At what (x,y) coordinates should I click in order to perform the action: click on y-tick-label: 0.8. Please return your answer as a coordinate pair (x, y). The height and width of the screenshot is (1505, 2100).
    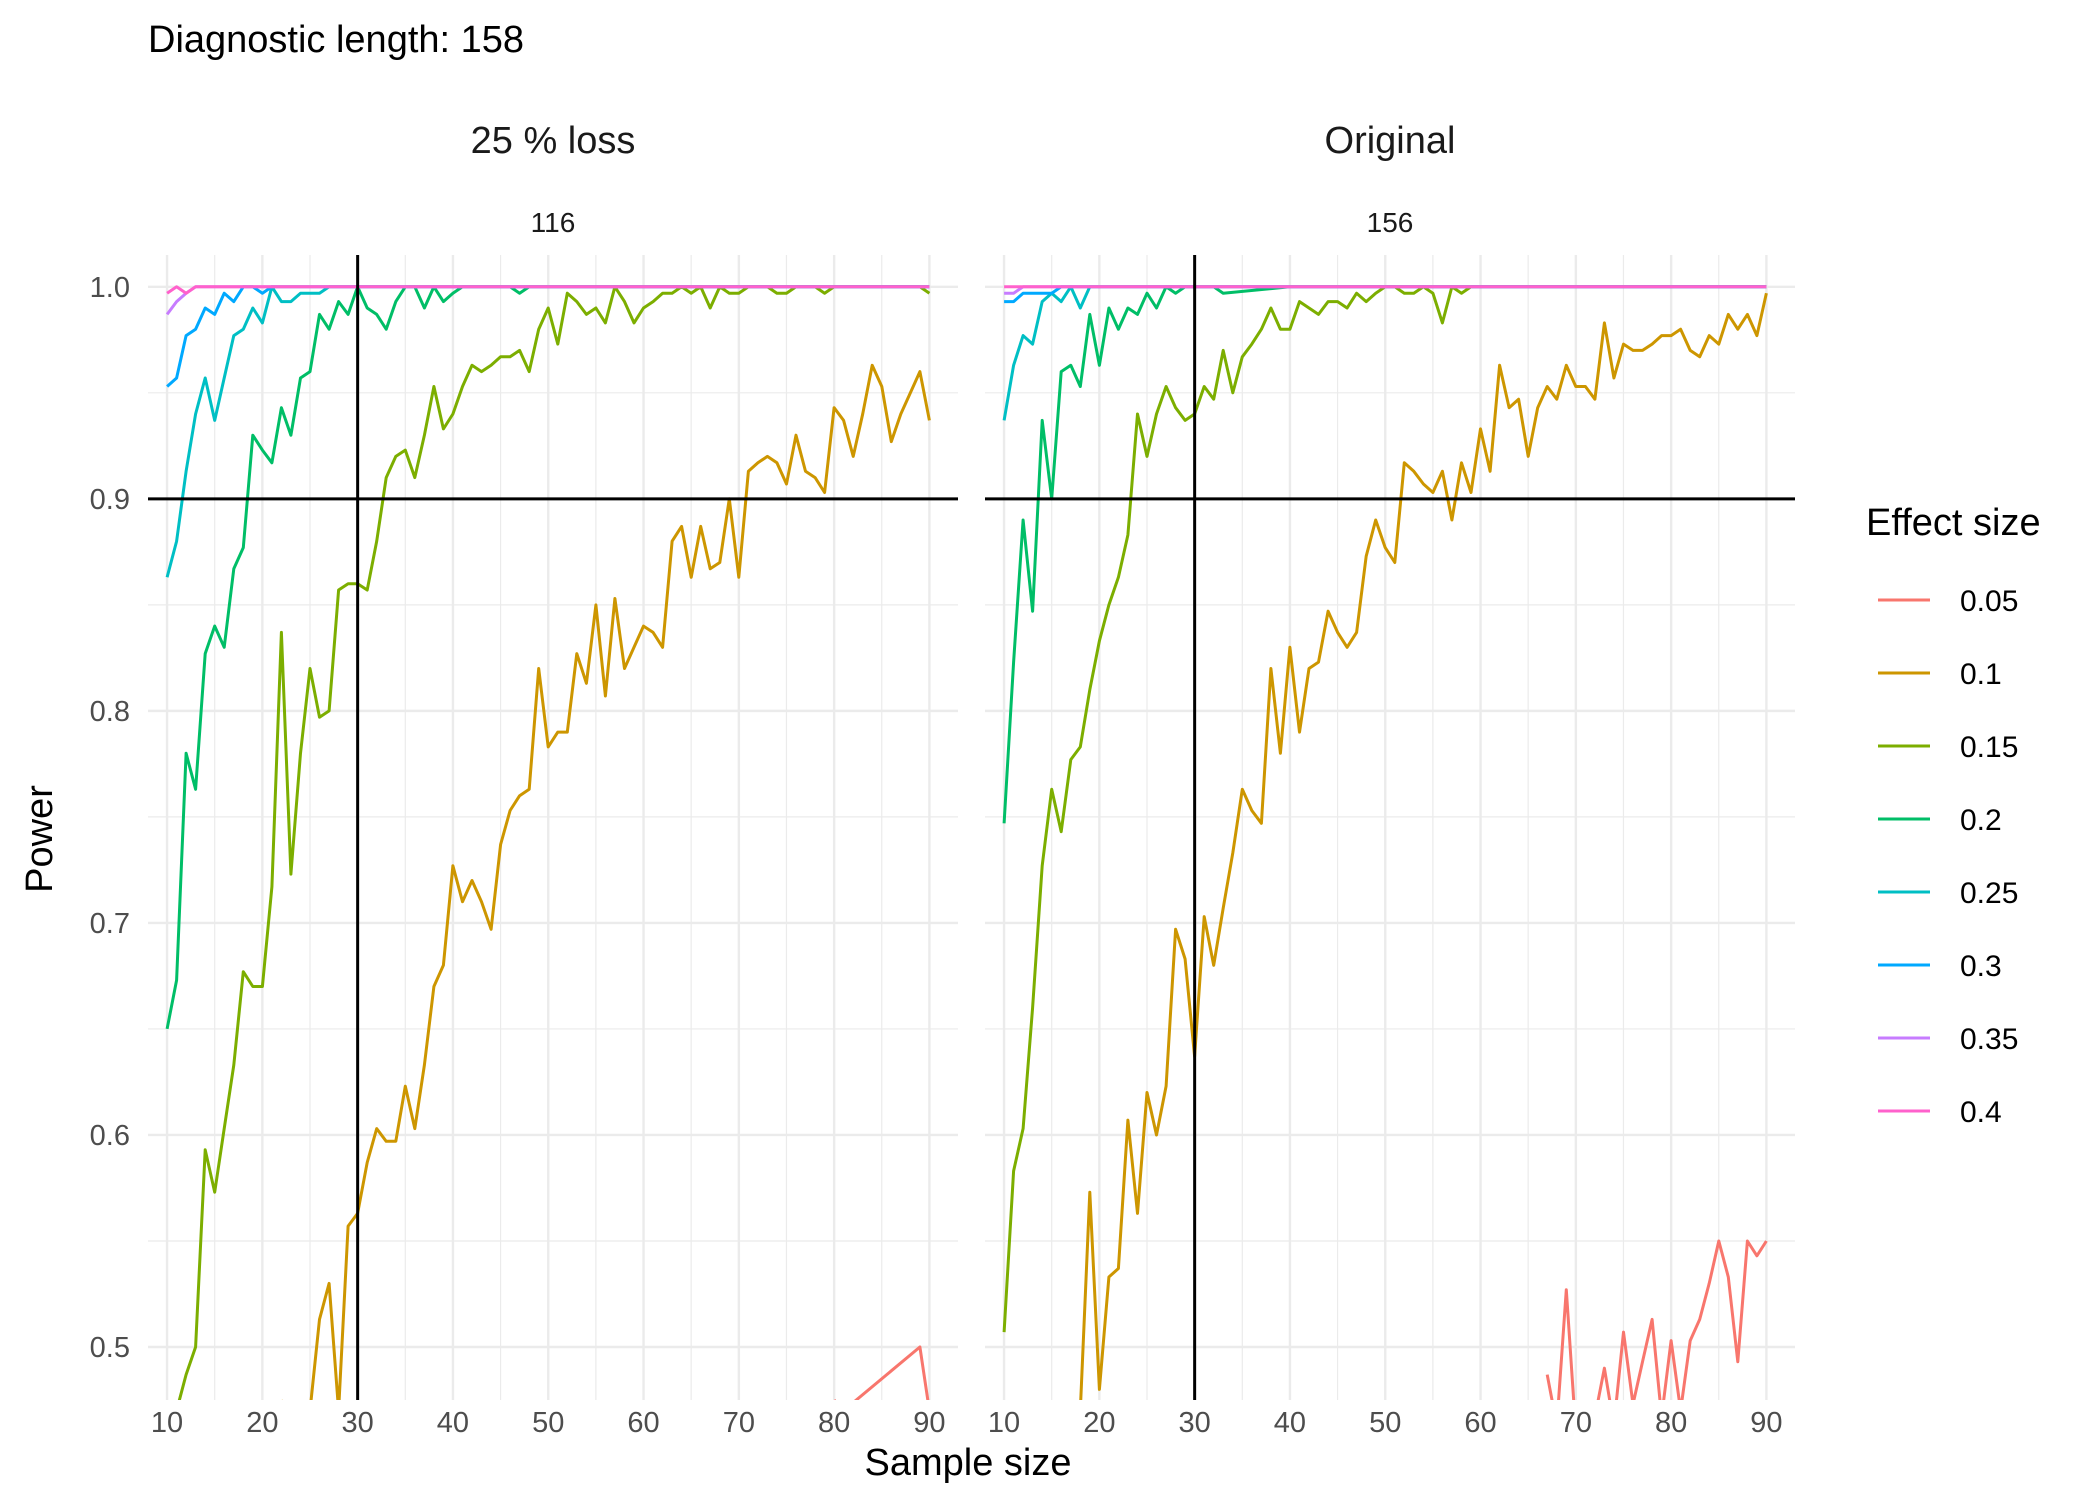
    Looking at the image, I should click on (110, 712).